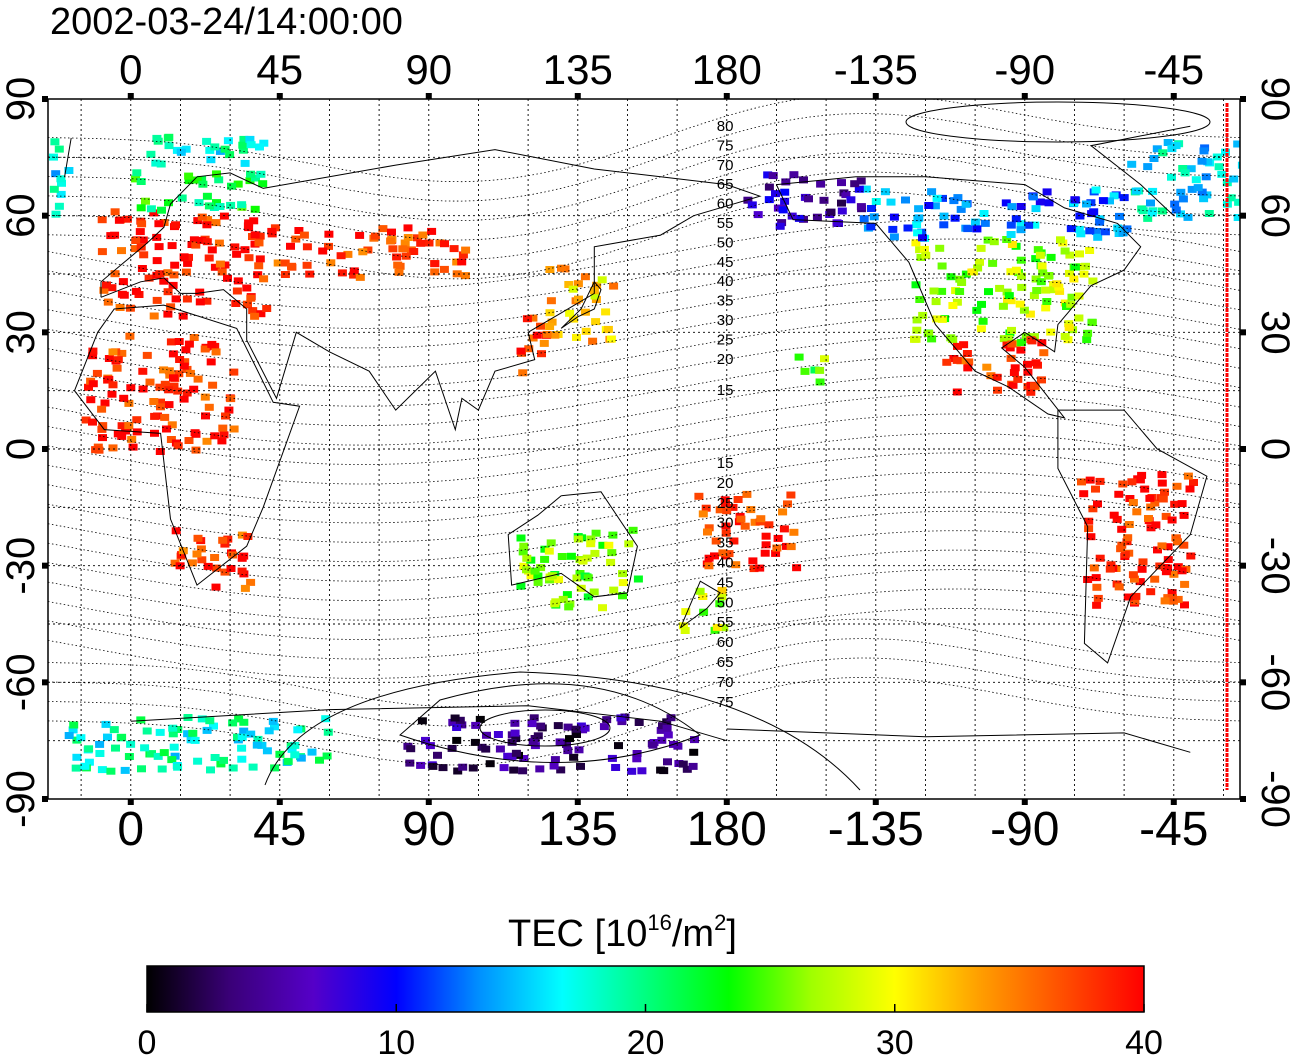  Describe the element at coordinates (731, 934) in the screenshot. I see `colorbar-label-end: ]` at that location.